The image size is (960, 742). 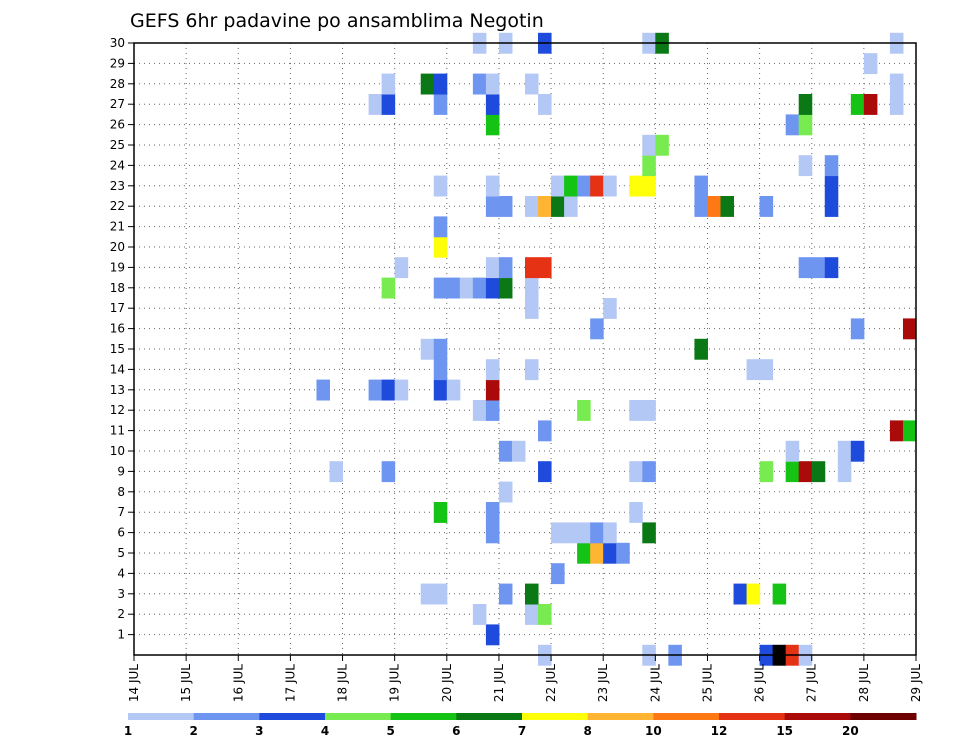 What do you see at coordinates (117, 431) in the screenshot?
I see `y-tick-label: 11` at bounding box center [117, 431].